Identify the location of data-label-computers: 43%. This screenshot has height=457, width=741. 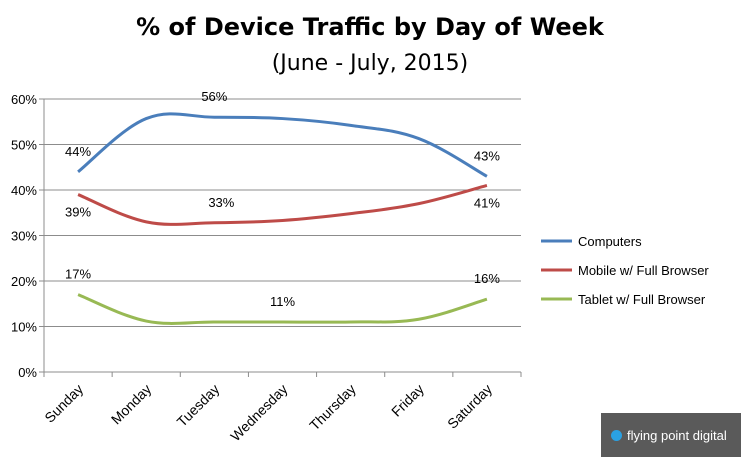
(487, 155).